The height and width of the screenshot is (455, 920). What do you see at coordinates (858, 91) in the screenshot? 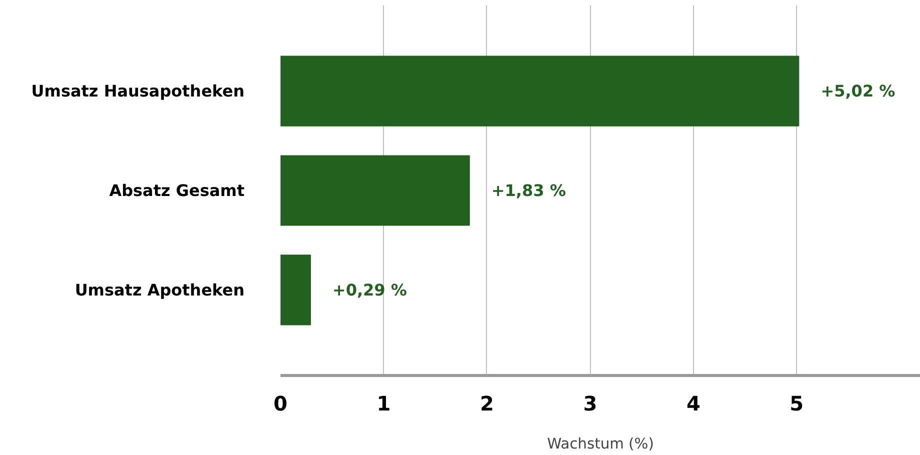
I see `data-label: +5,02 %` at bounding box center [858, 91].